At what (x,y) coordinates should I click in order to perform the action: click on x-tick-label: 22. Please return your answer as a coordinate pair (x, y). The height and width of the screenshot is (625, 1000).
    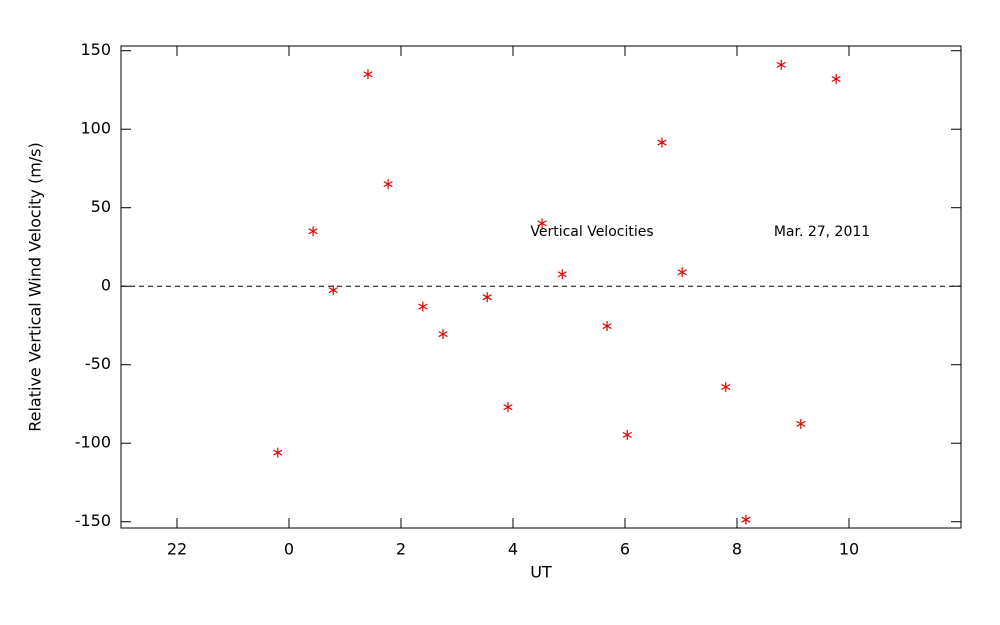
    Looking at the image, I should click on (177, 549).